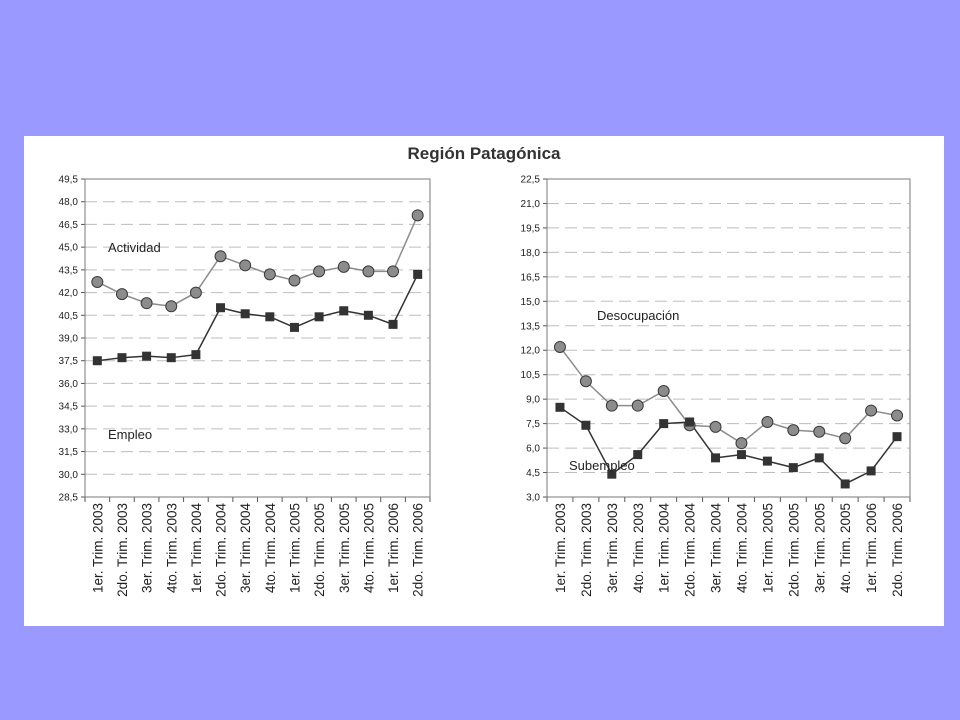 The width and height of the screenshot is (960, 720). Describe the element at coordinates (69, 475) in the screenshot. I see `chart1-ytick-label: 30,0` at that location.